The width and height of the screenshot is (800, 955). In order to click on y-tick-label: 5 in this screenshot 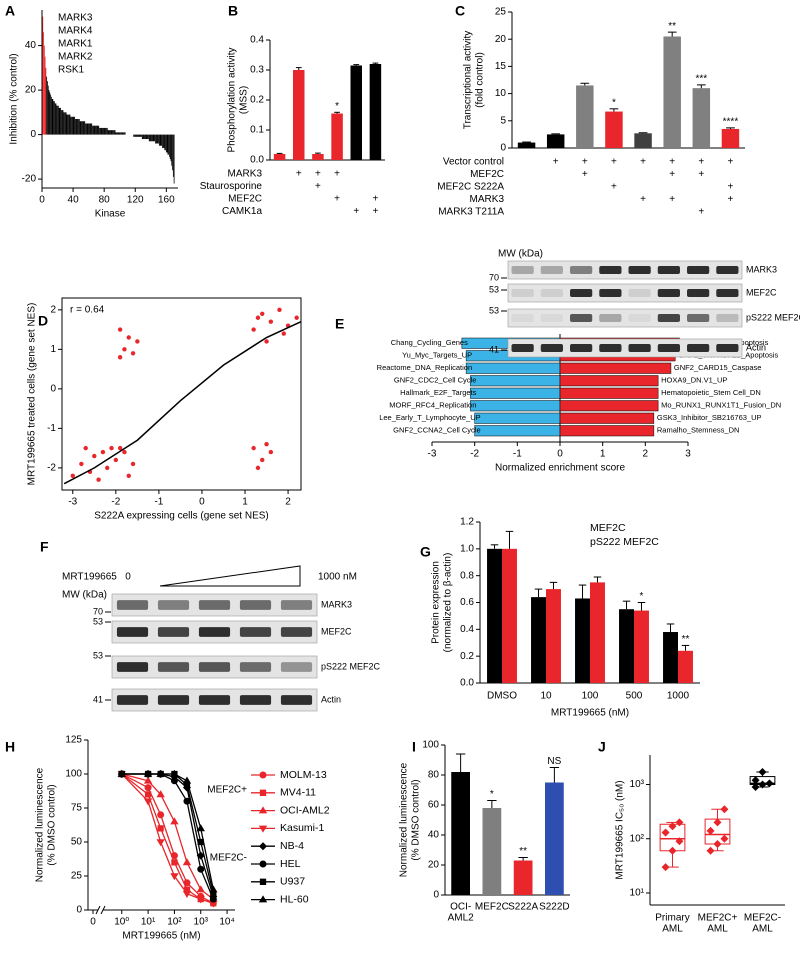, I will do `click(503, 120)`.